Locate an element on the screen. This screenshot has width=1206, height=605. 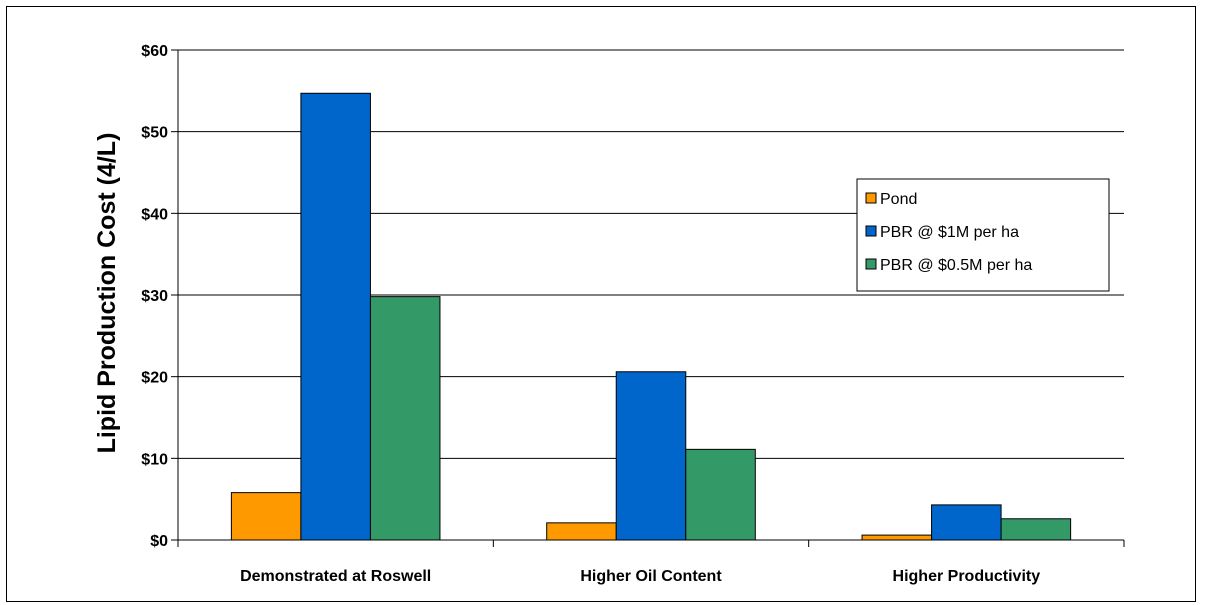
x-category-label: Demonstrated at Roswell is located at coordinates (335, 576).